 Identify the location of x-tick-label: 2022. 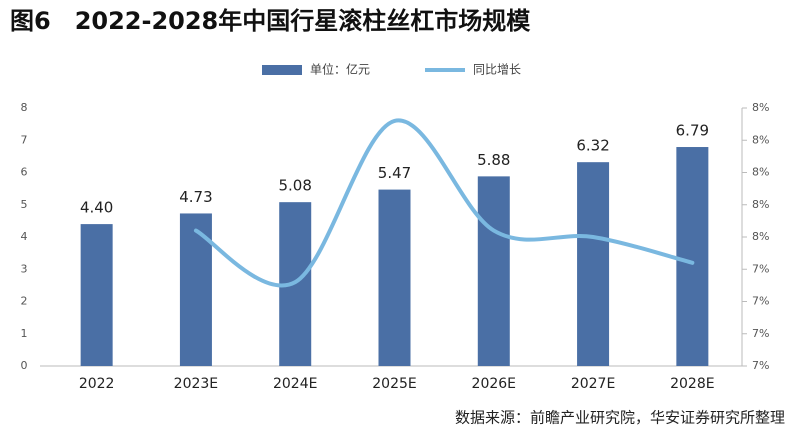
(97, 384).